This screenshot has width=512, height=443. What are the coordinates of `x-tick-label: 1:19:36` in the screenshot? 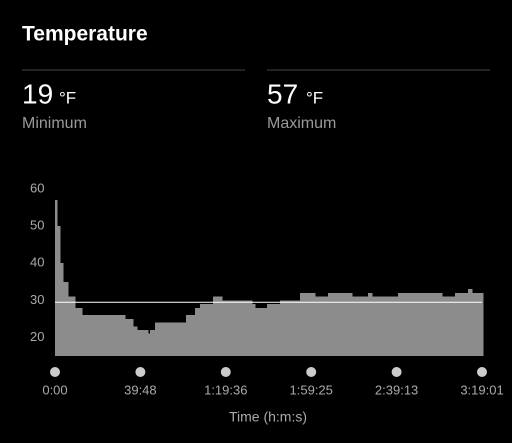 It's located at (225, 389).